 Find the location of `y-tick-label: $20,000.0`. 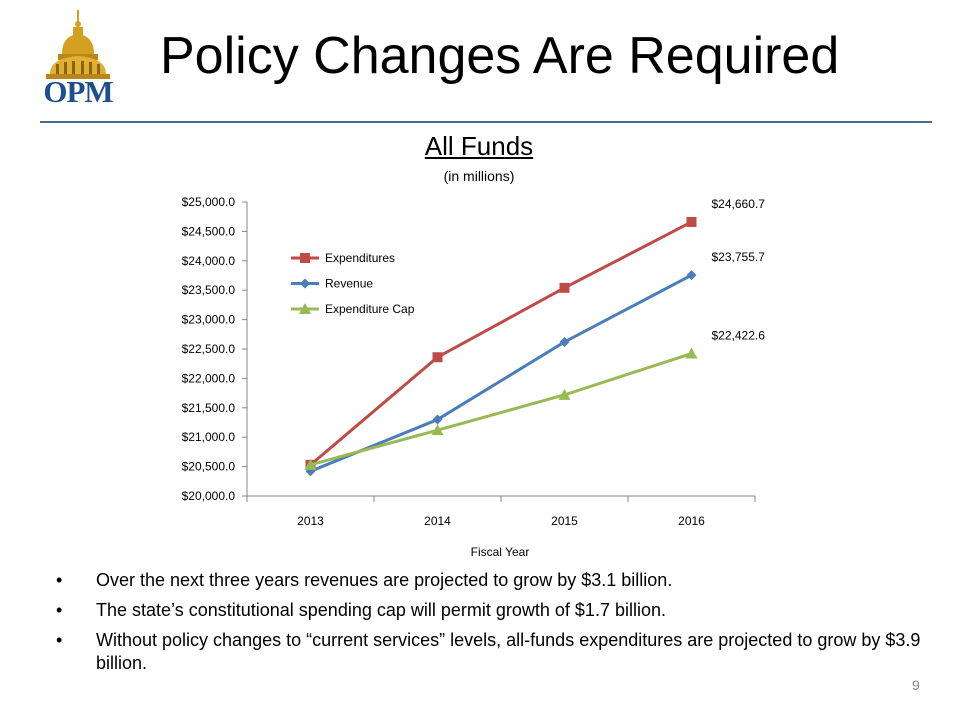

y-tick-label: $20,000.0 is located at coordinates (209, 496).